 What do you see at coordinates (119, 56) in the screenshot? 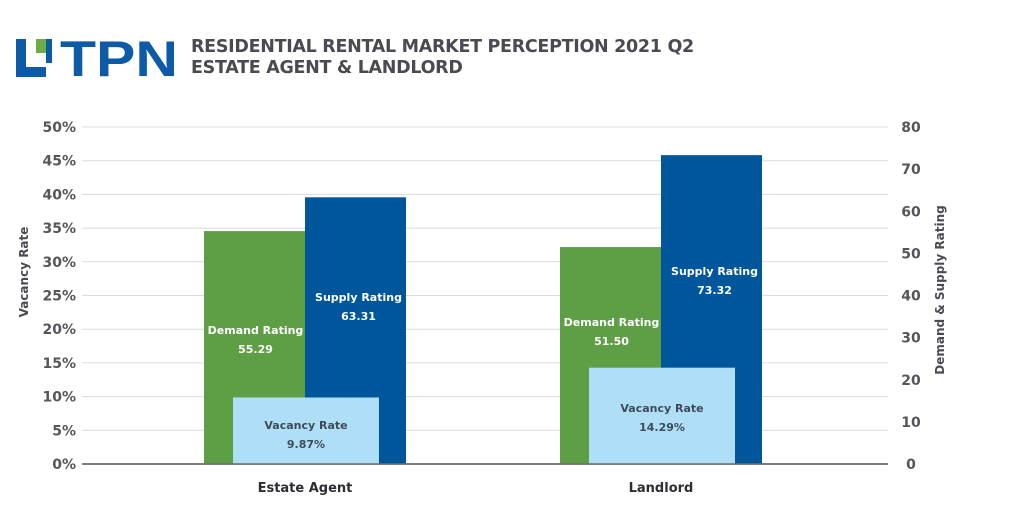
I see `logo-text: TPN` at bounding box center [119, 56].